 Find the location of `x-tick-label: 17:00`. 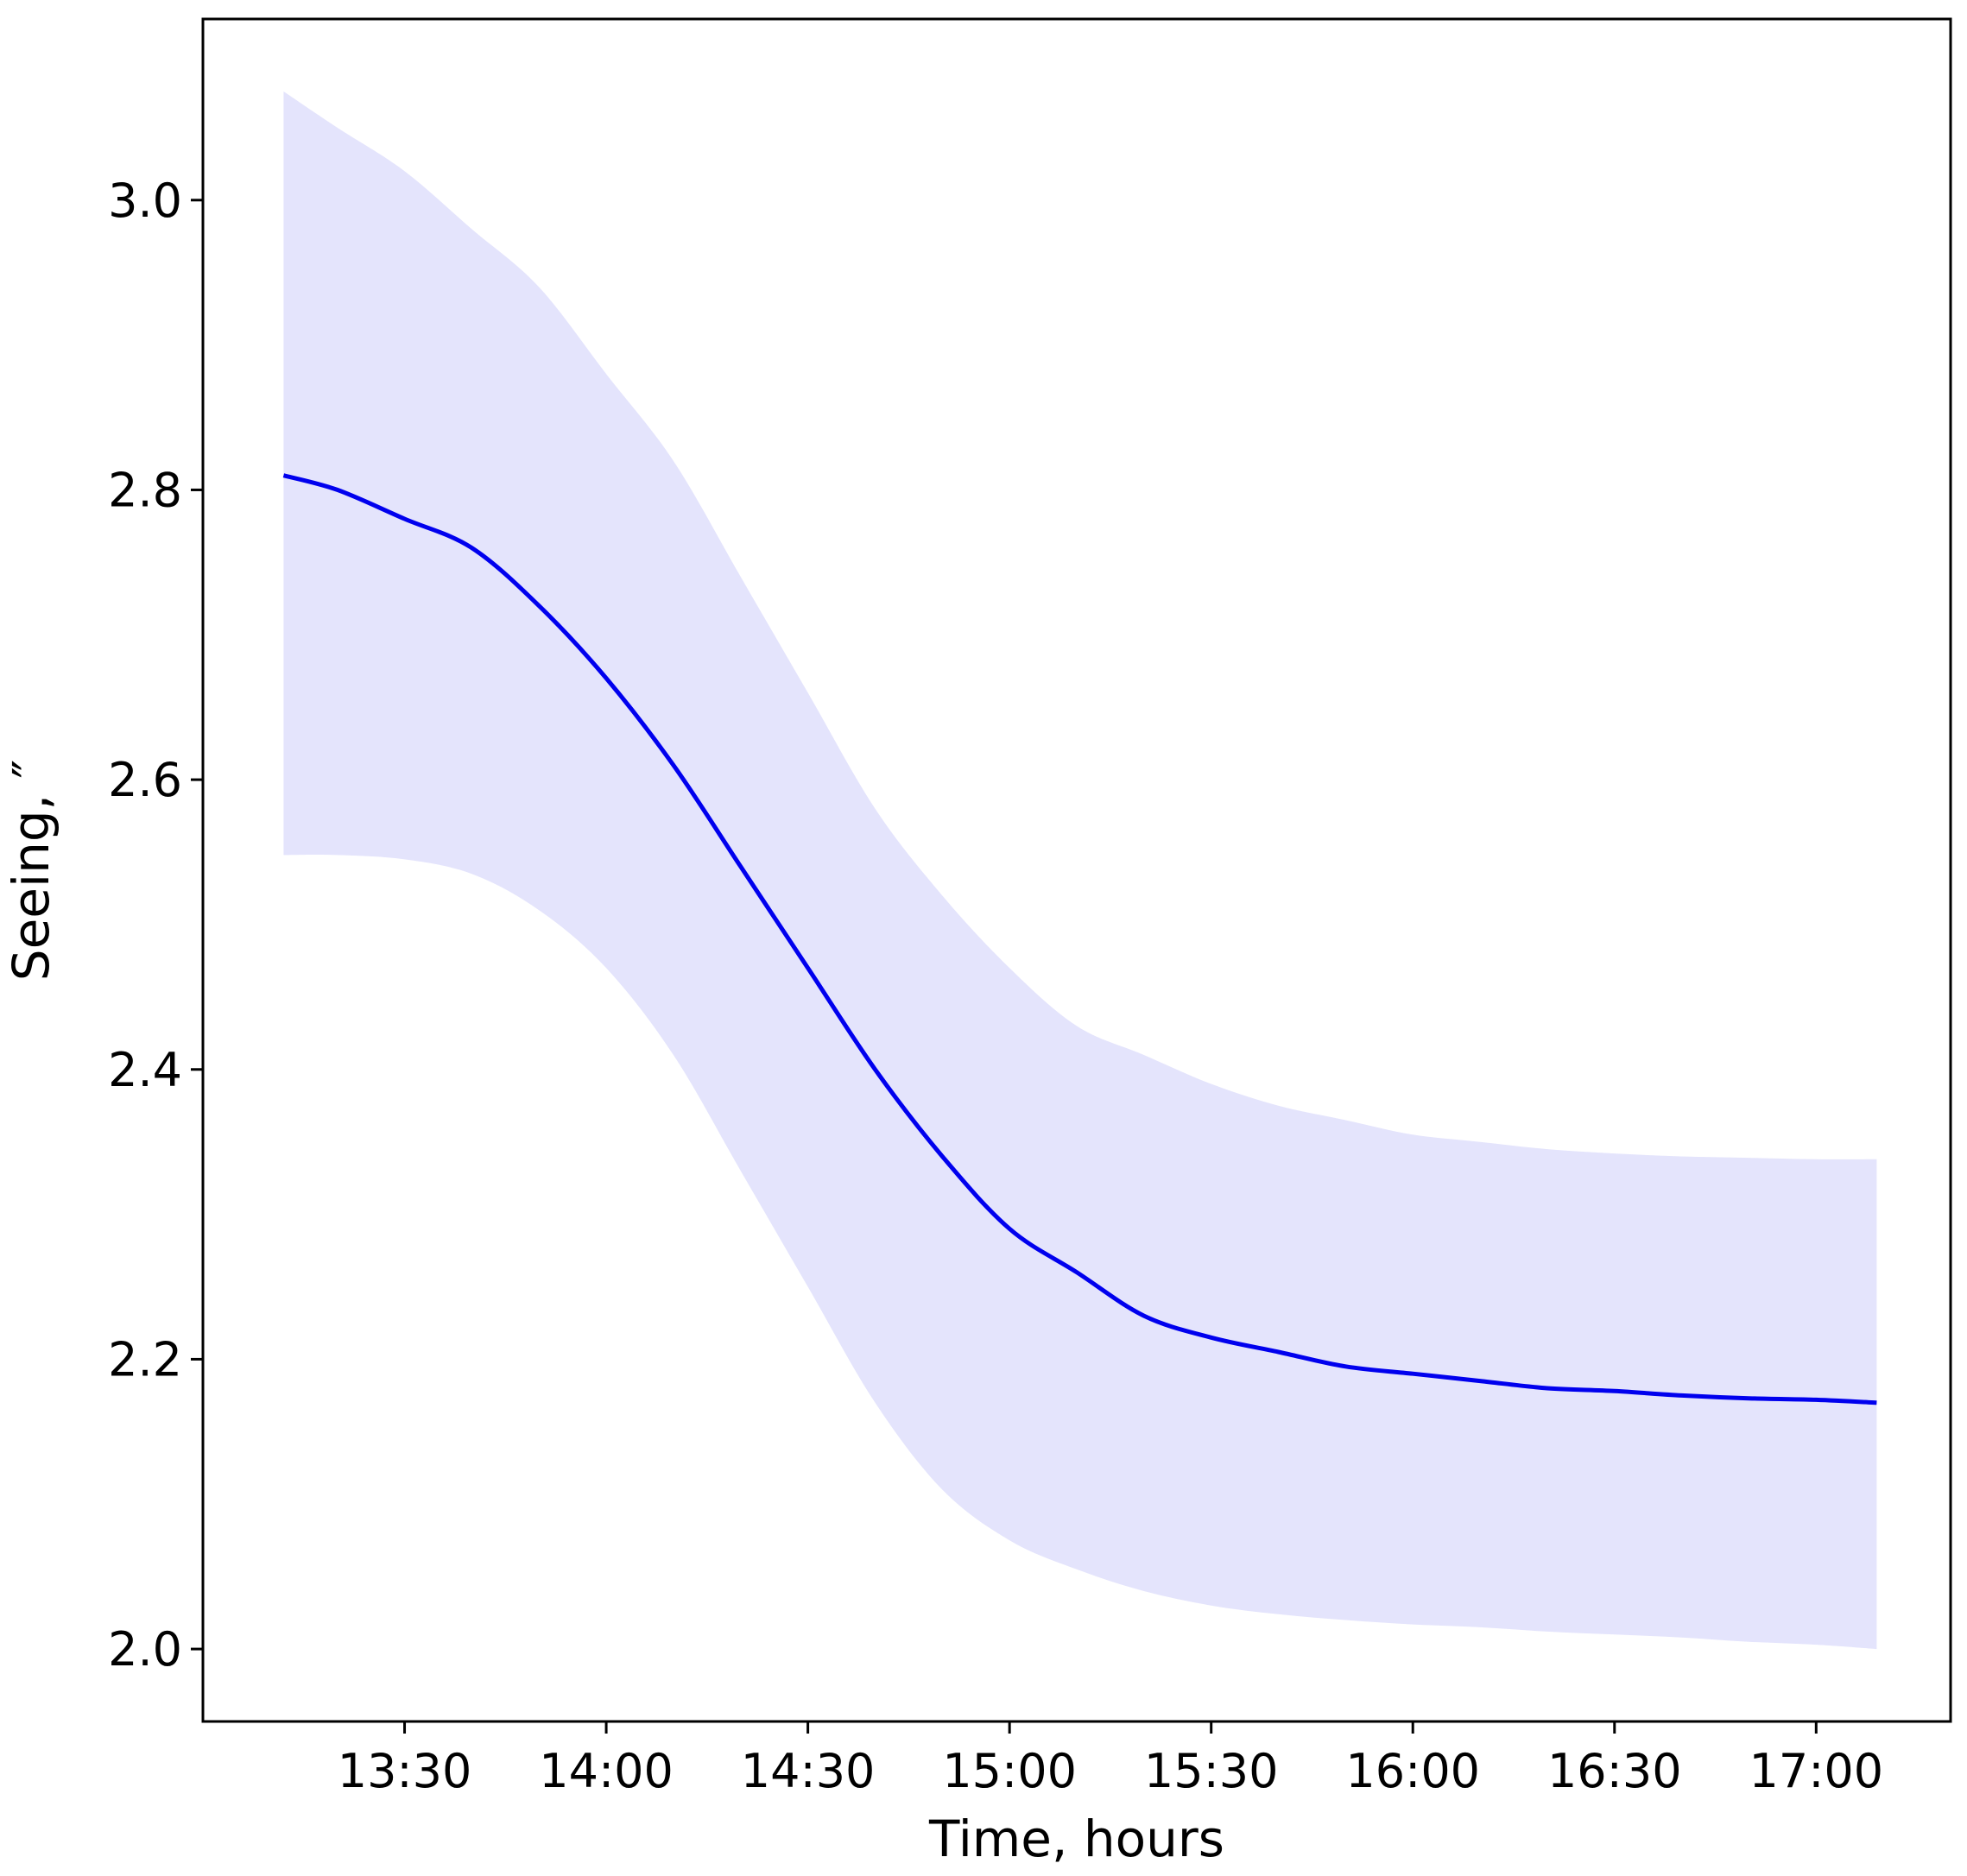

x-tick-label: 17:00 is located at coordinates (1816, 1771).